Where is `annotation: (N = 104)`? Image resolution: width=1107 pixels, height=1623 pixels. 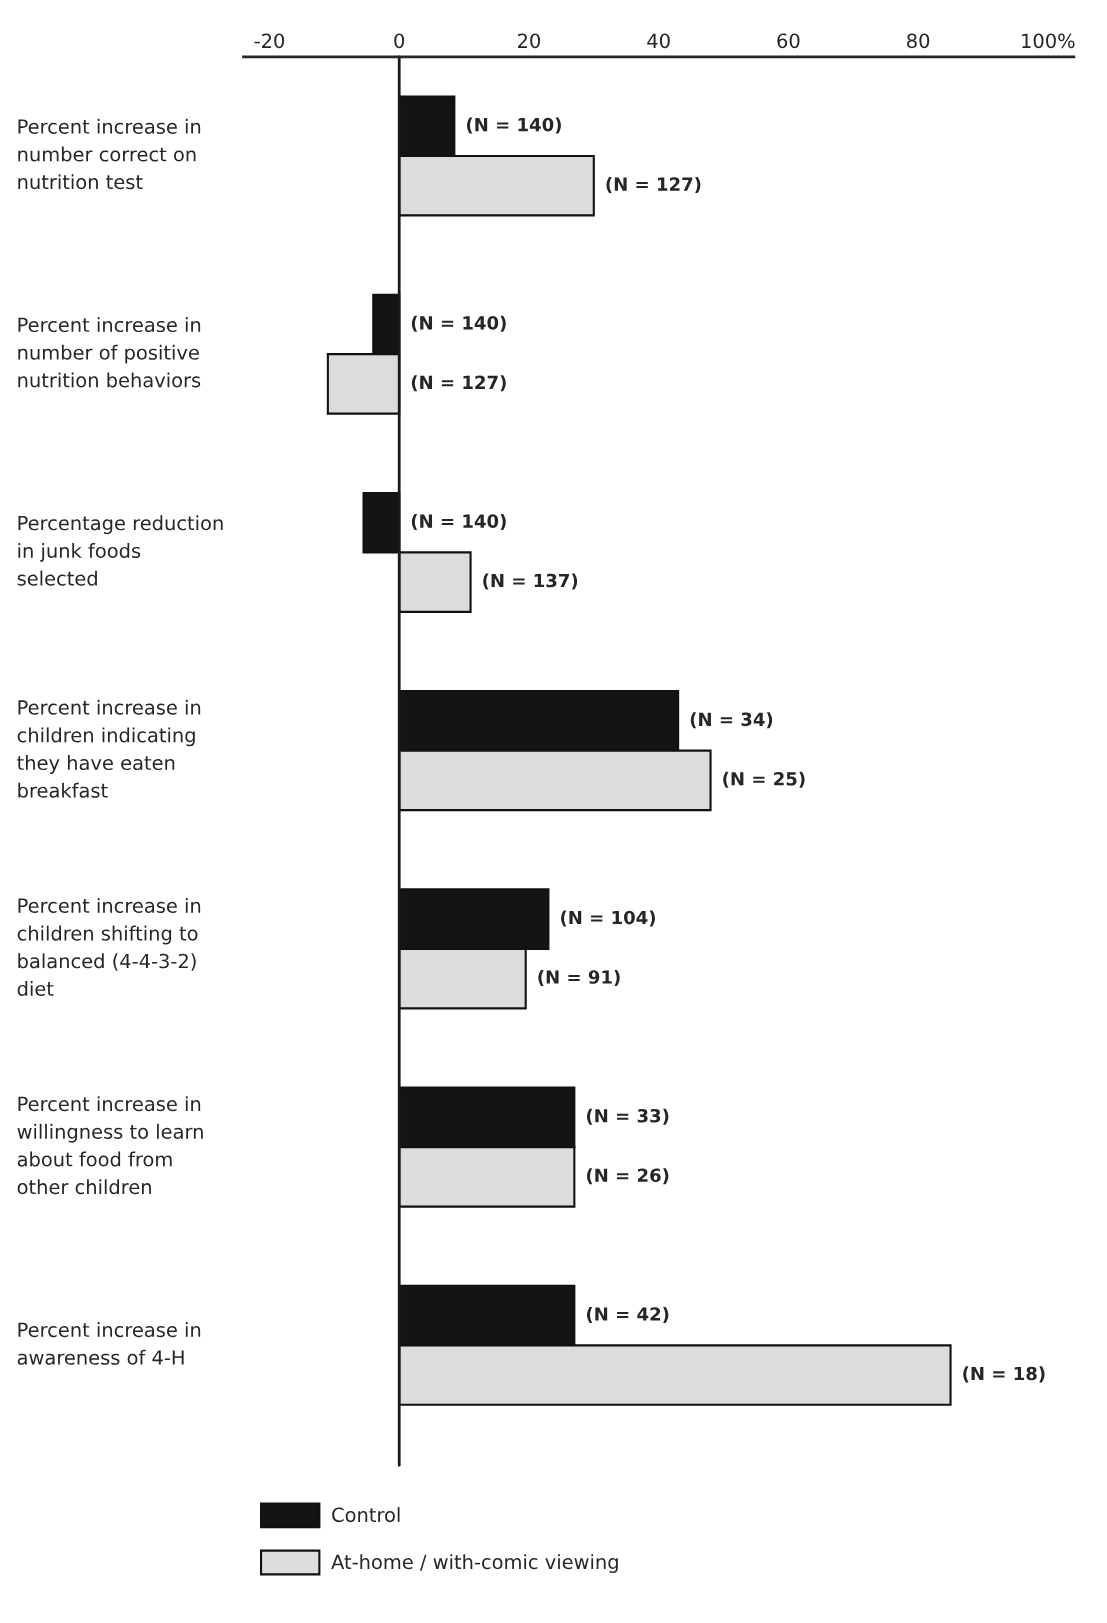
annotation: (N = 104) is located at coordinates (608, 918).